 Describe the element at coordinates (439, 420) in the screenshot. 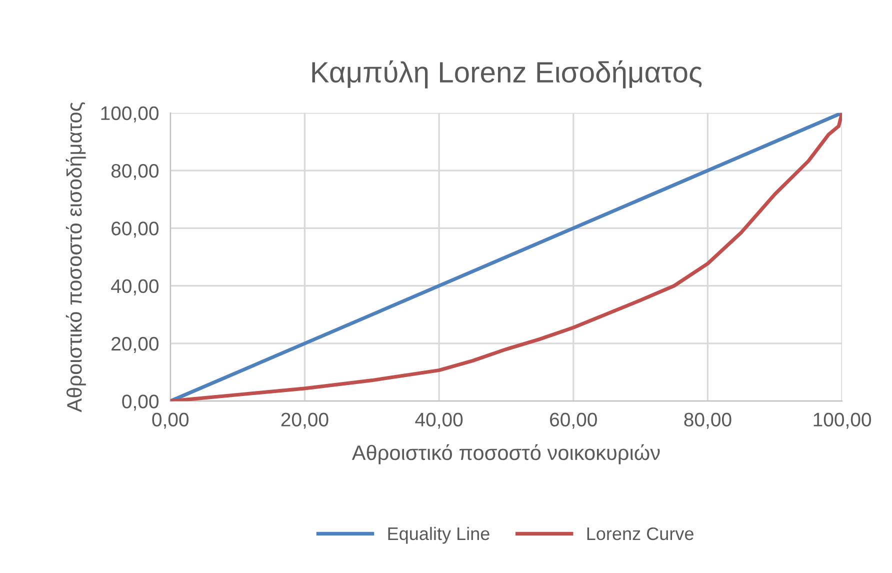

I see `x-tick-label: 40,00` at that location.